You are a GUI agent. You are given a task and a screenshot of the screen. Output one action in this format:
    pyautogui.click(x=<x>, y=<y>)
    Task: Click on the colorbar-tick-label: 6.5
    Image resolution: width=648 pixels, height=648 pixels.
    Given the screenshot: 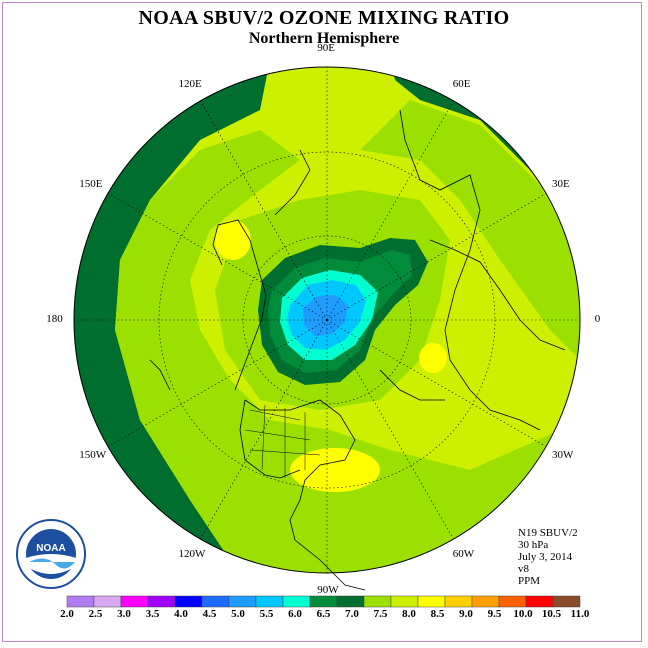 What is the action you would take?
    pyautogui.click(x=323, y=614)
    